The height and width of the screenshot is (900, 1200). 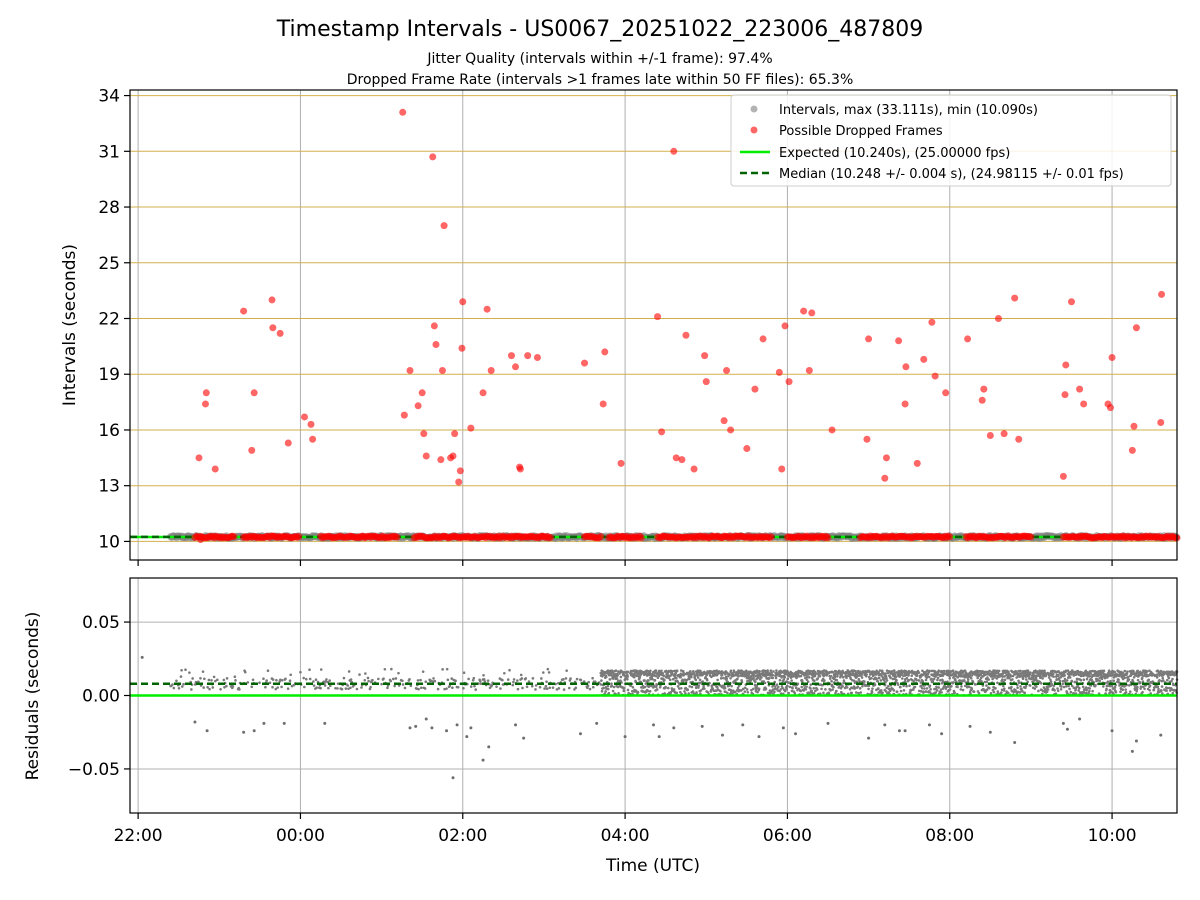 I want to click on x-tick-label: 02:00, so click(x=462, y=836).